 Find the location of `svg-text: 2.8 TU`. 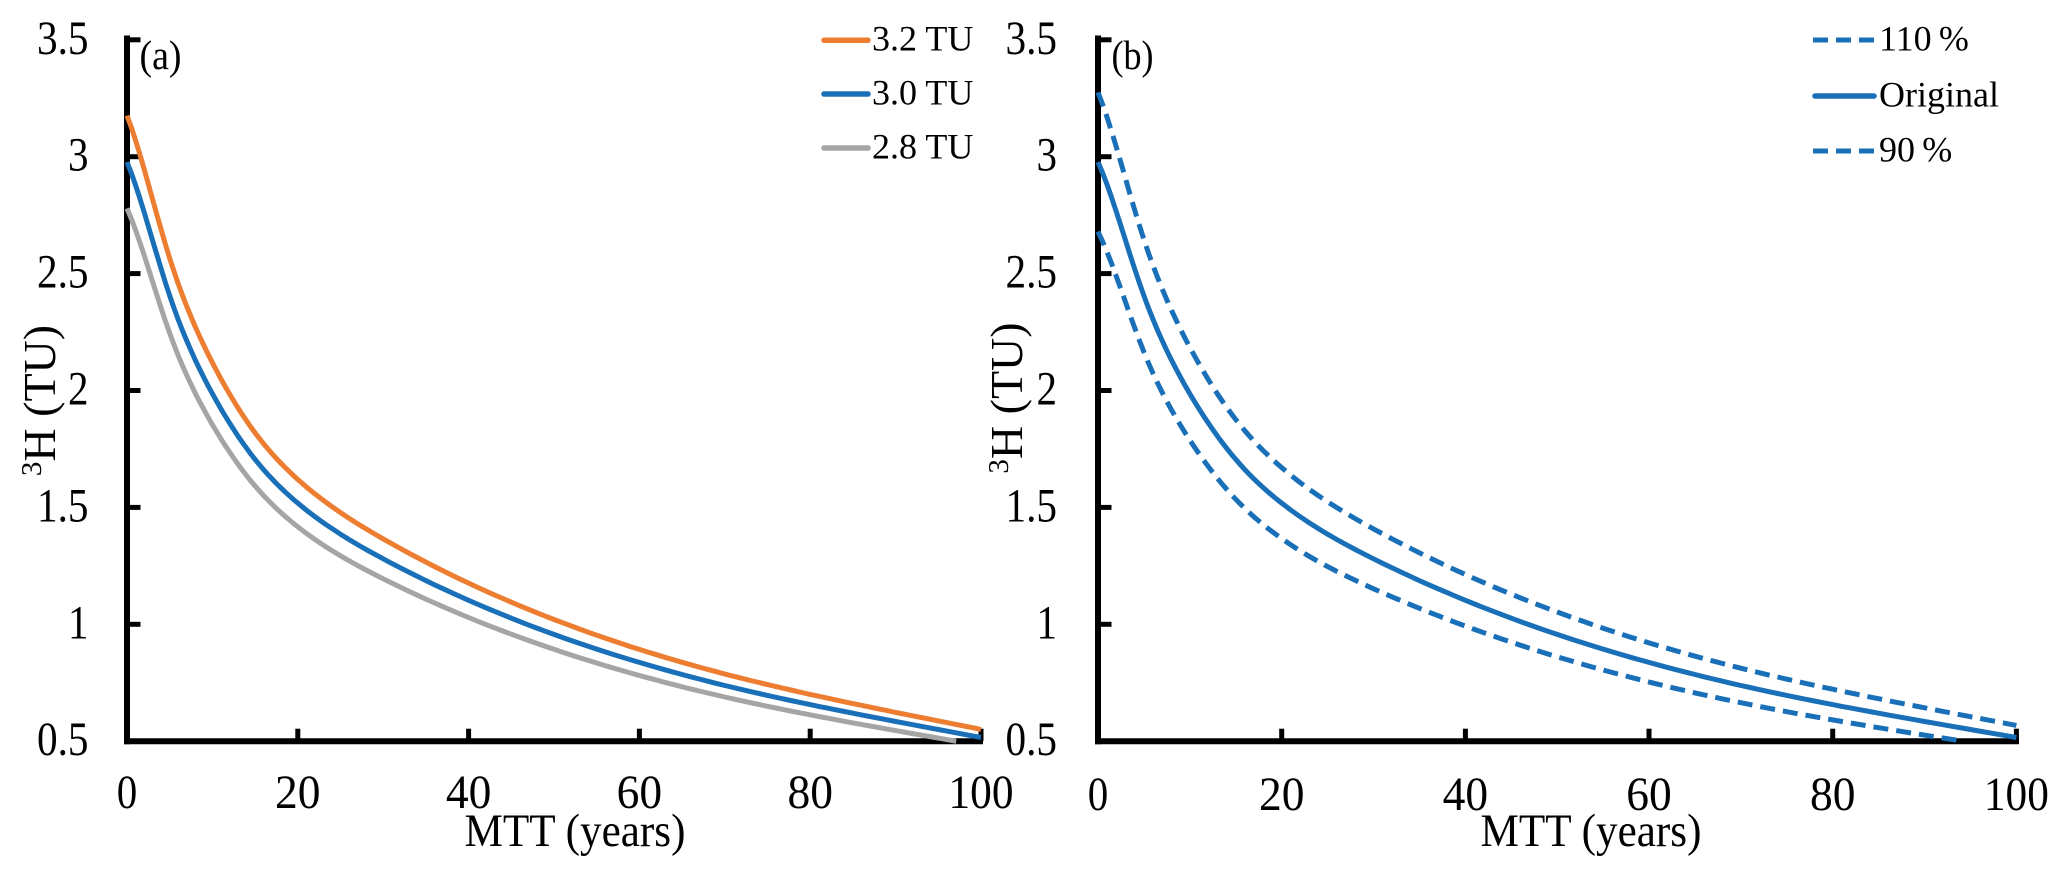

svg-text: 2.8 TU is located at coordinates (922, 147).